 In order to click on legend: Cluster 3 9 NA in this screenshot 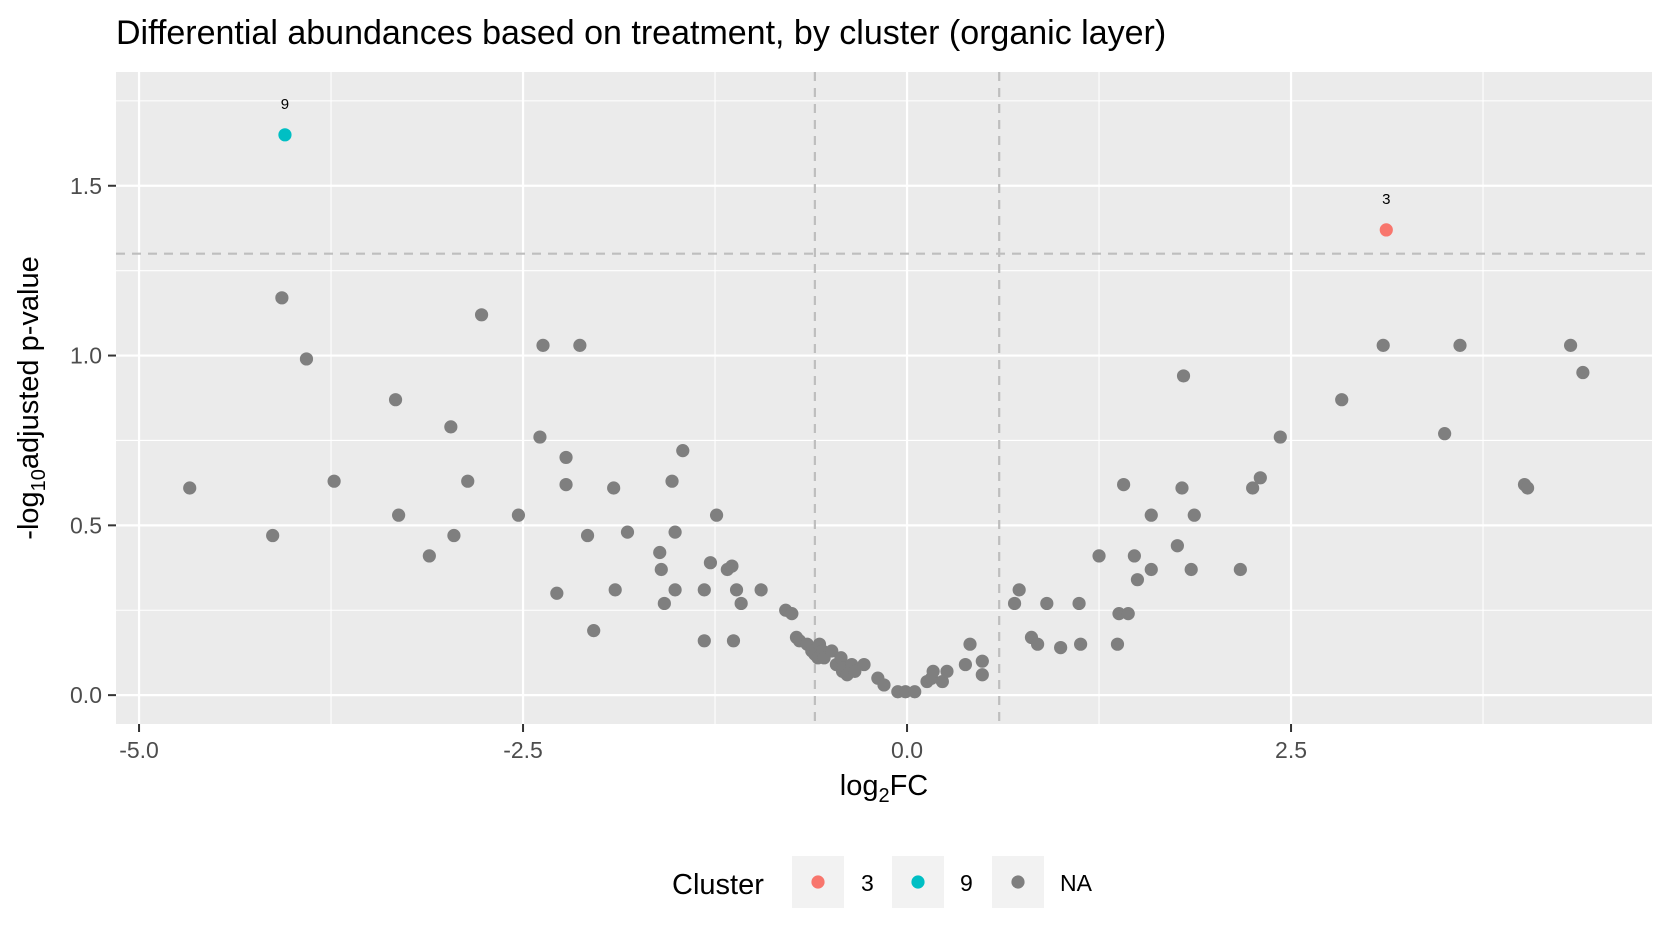, I will do `click(882, 882)`.